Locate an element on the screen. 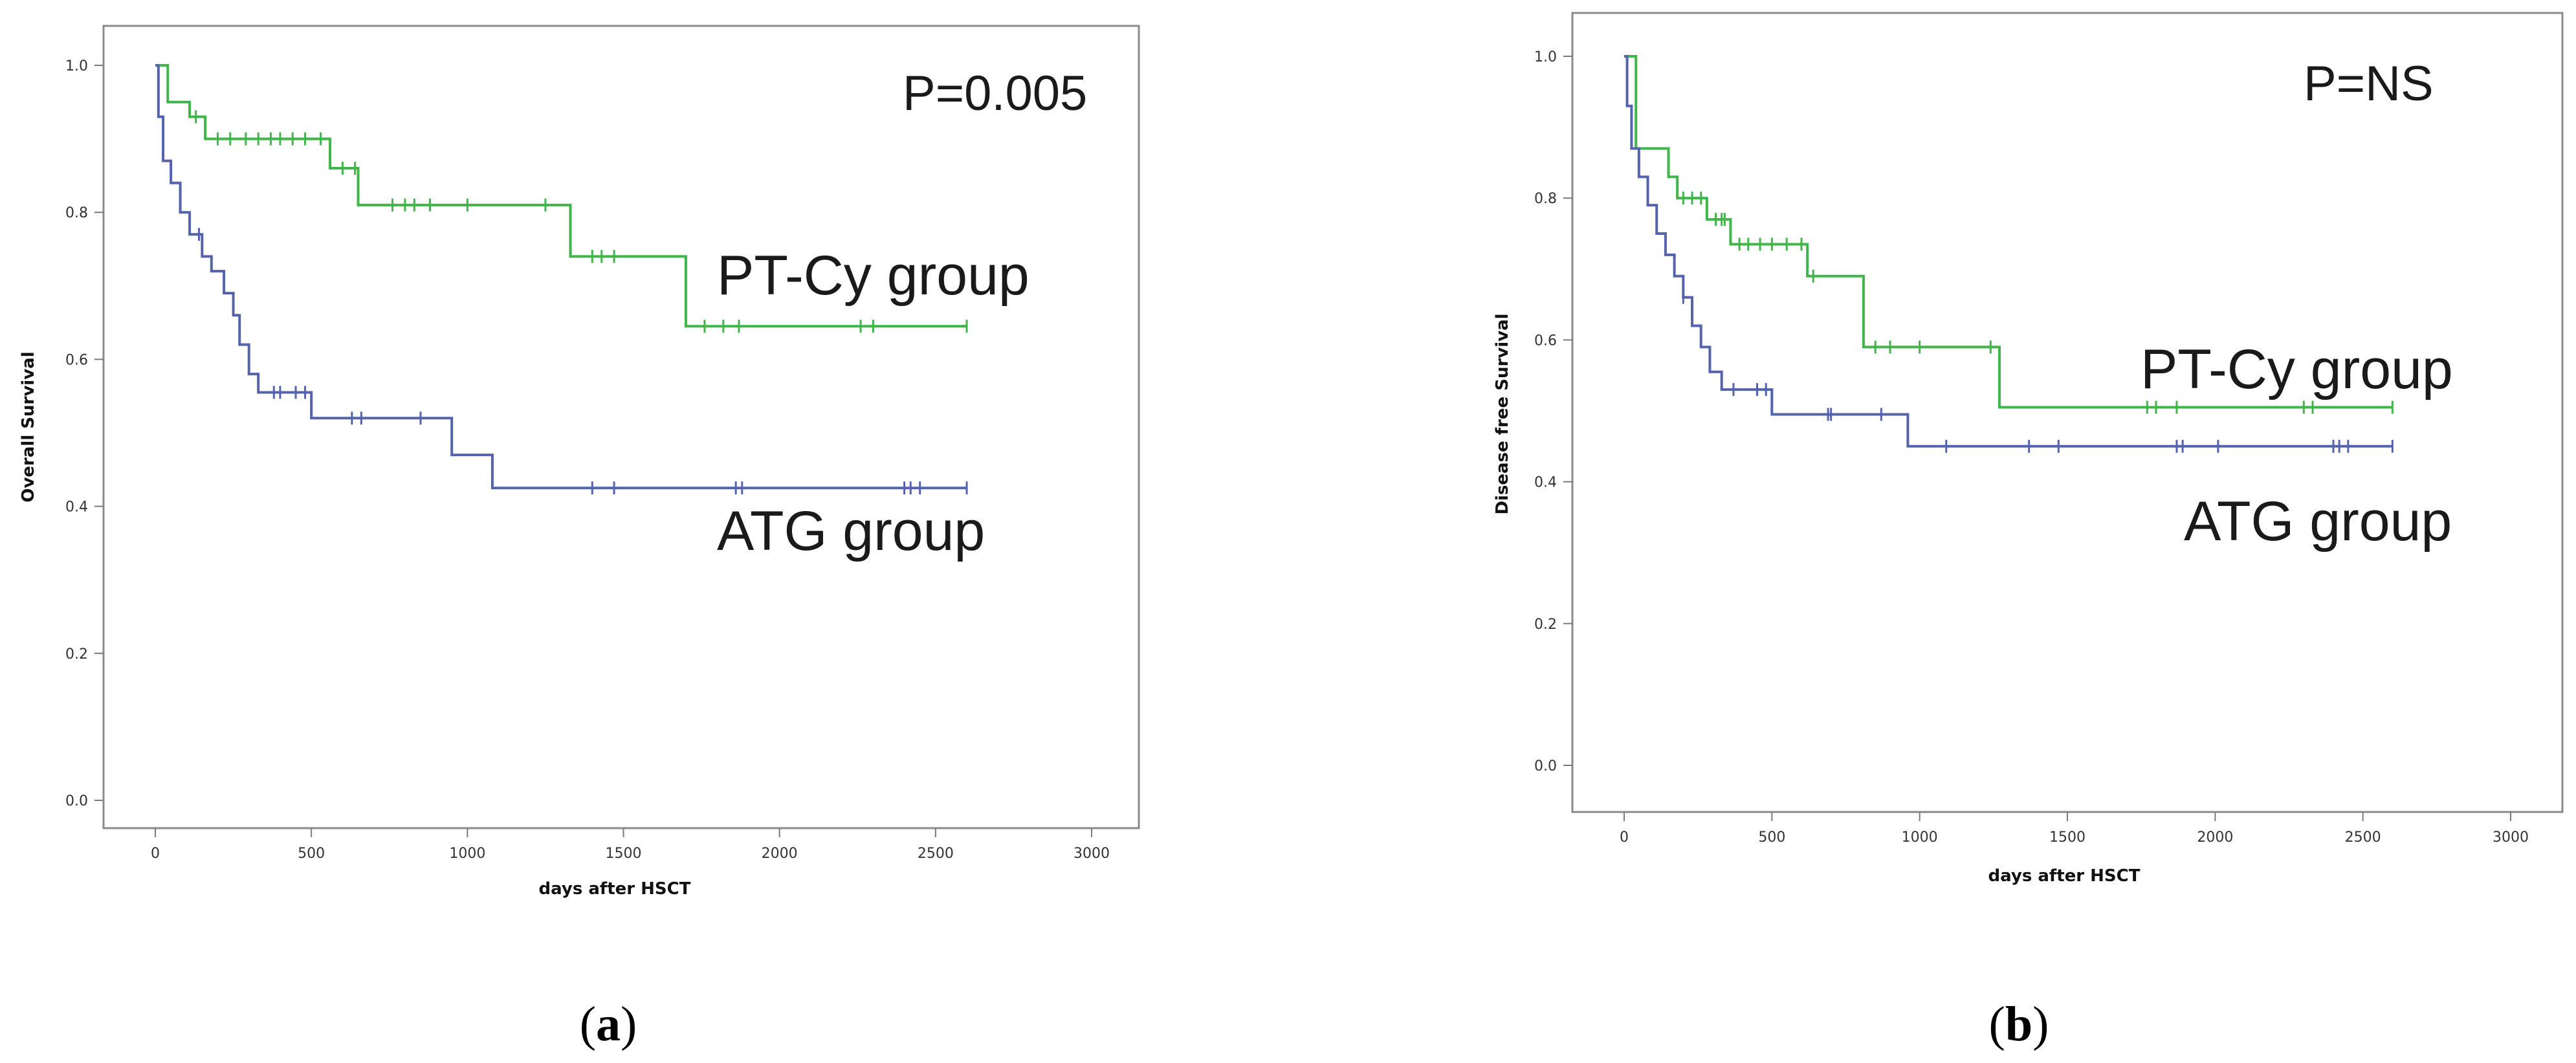 This screenshot has height=1063, width=2576. y-tick-label-a-3: 0.6 is located at coordinates (76, 360).